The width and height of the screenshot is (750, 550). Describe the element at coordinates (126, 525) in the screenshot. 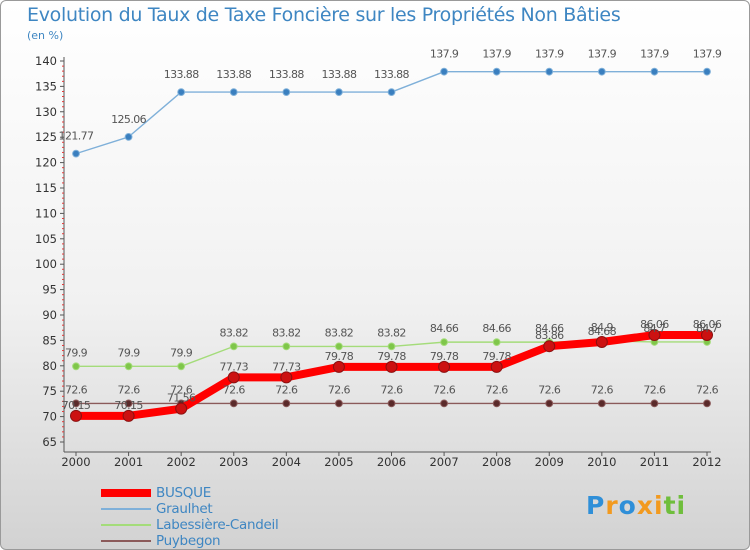

I see `legend-swatch-labessiere-candeil` at that location.